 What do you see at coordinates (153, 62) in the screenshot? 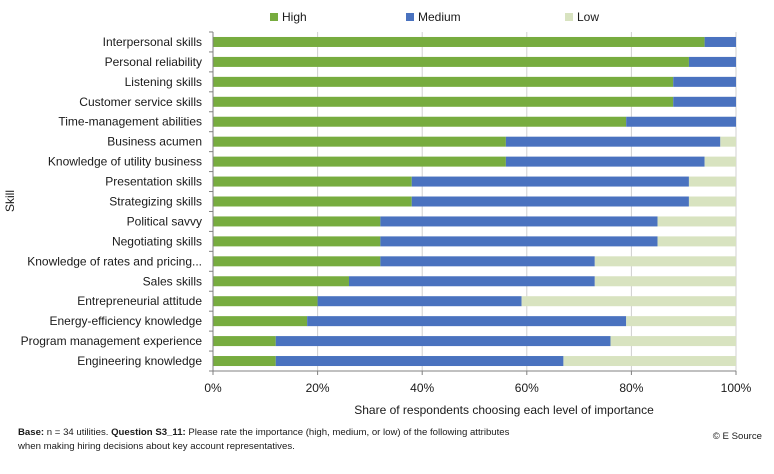
I see `category-label: Personal reliability` at bounding box center [153, 62].